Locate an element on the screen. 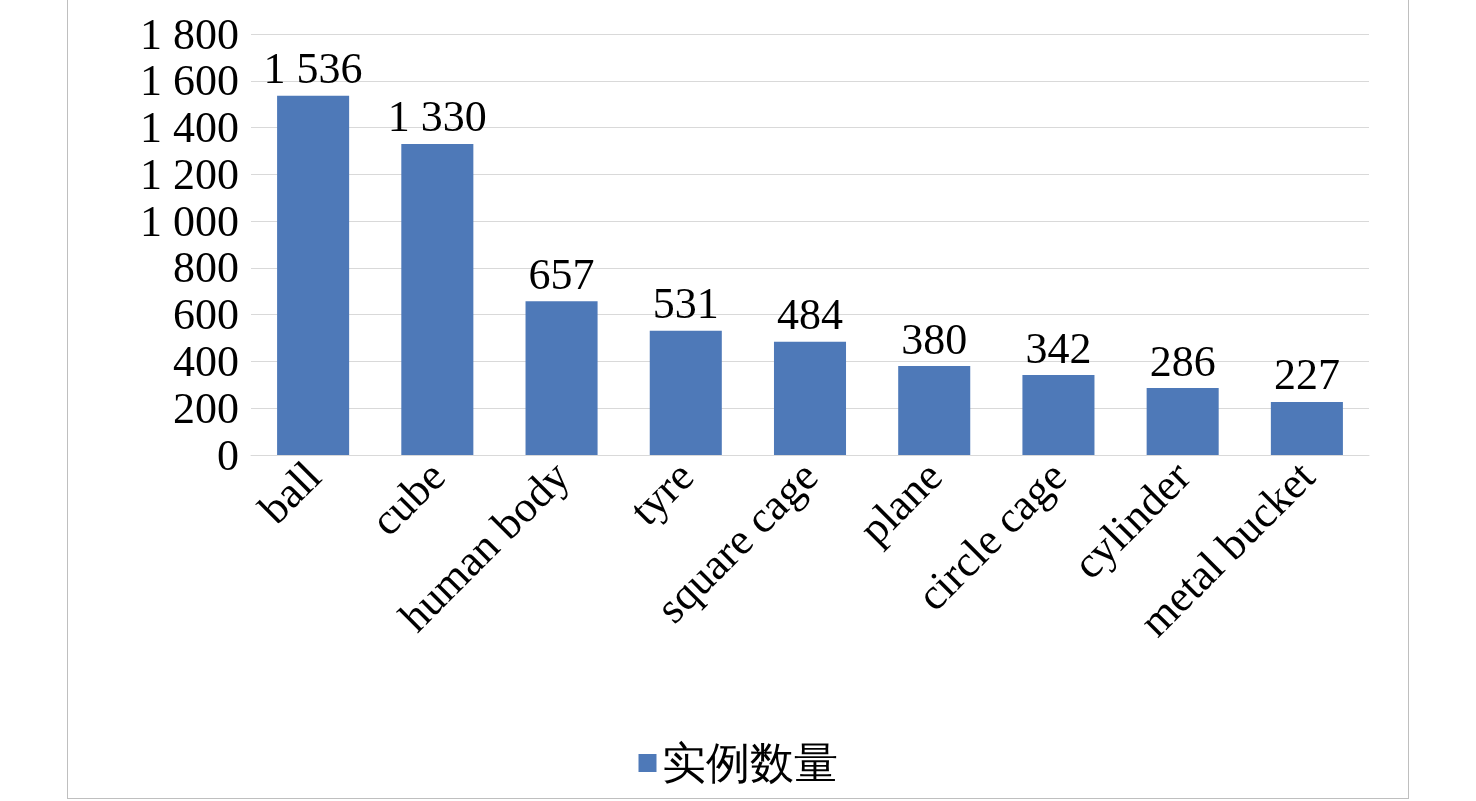  x-tick-label: tyre is located at coordinates (662, 493).